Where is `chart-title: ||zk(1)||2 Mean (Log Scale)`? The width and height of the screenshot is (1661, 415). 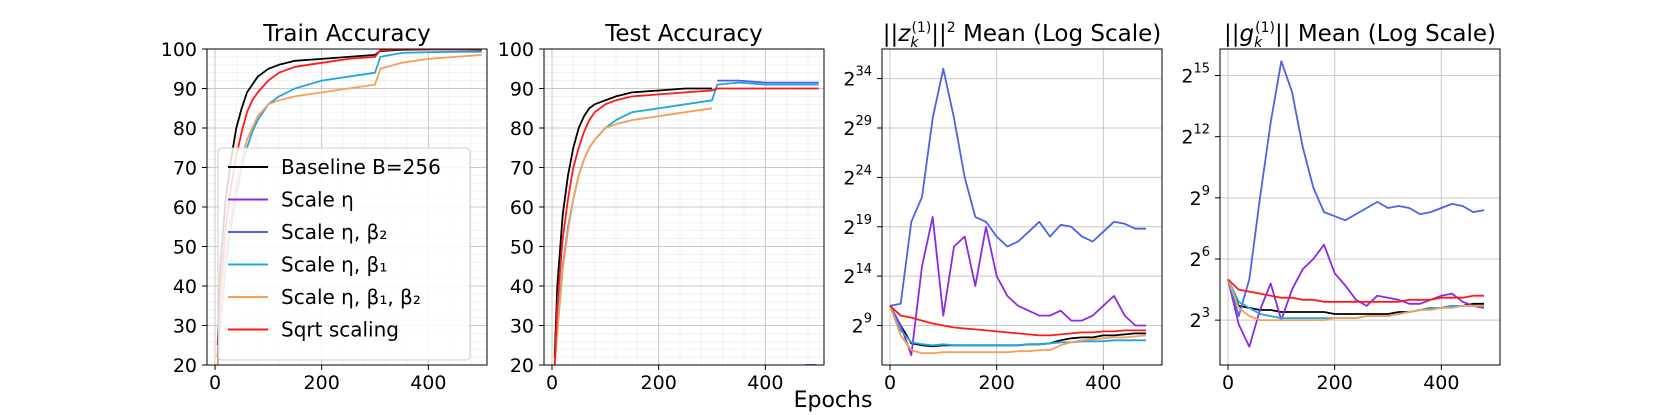
chart-title: ||zk(1)||2 Mean (Log Scale) is located at coordinates (1022, 35).